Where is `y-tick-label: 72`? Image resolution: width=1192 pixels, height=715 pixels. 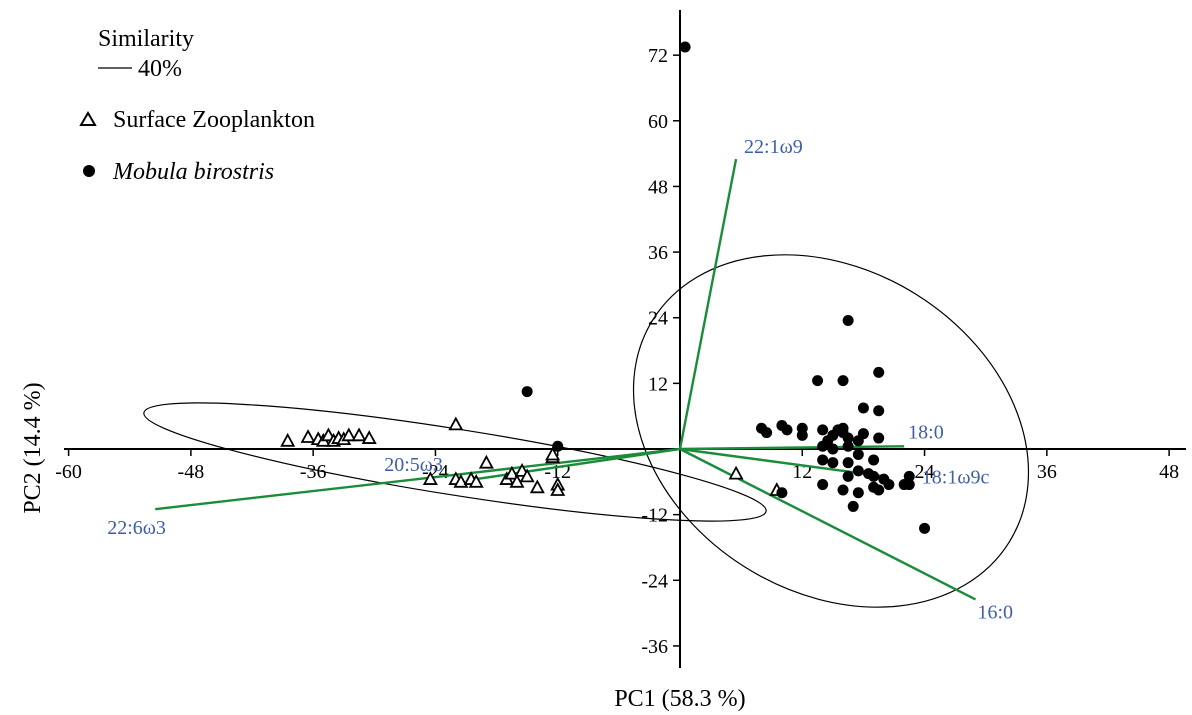
y-tick-label: 72 is located at coordinates (658, 56).